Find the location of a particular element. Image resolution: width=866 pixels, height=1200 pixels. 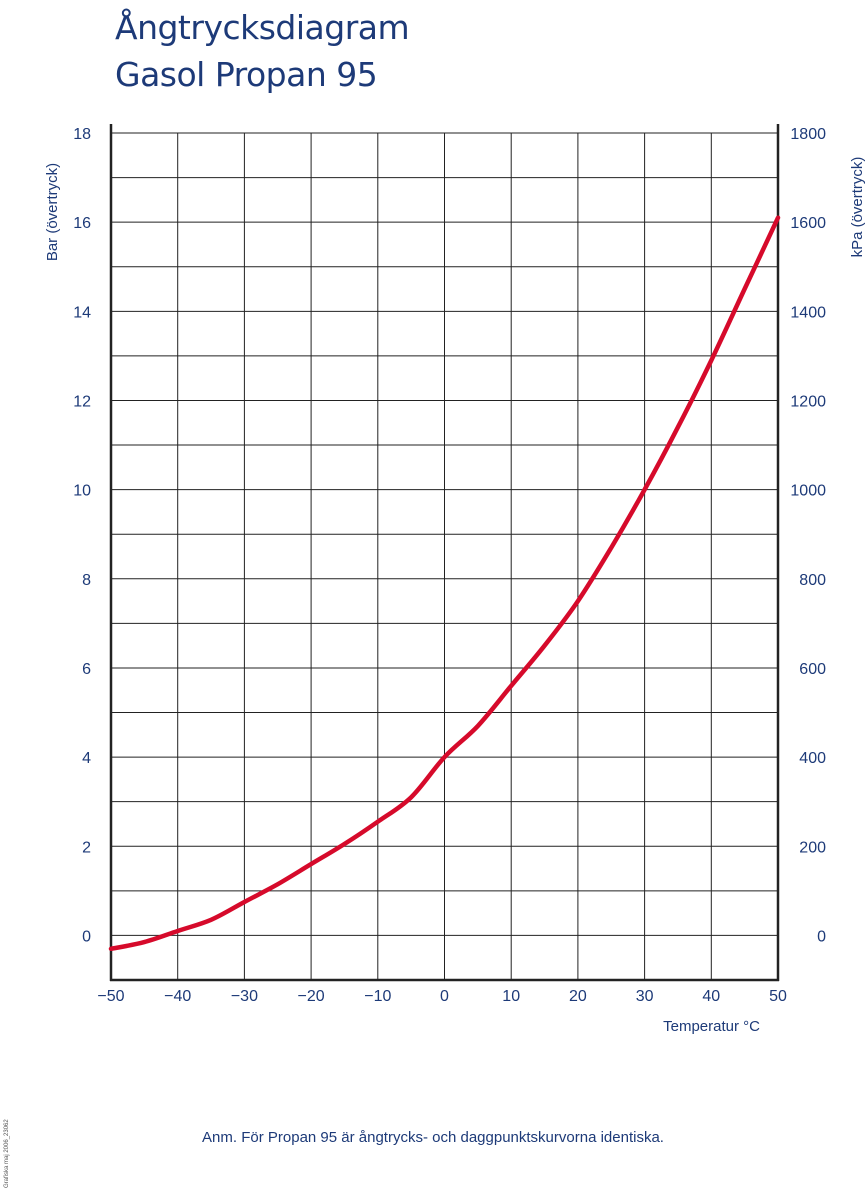

y2-tick-label: 400 is located at coordinates (812, 758).